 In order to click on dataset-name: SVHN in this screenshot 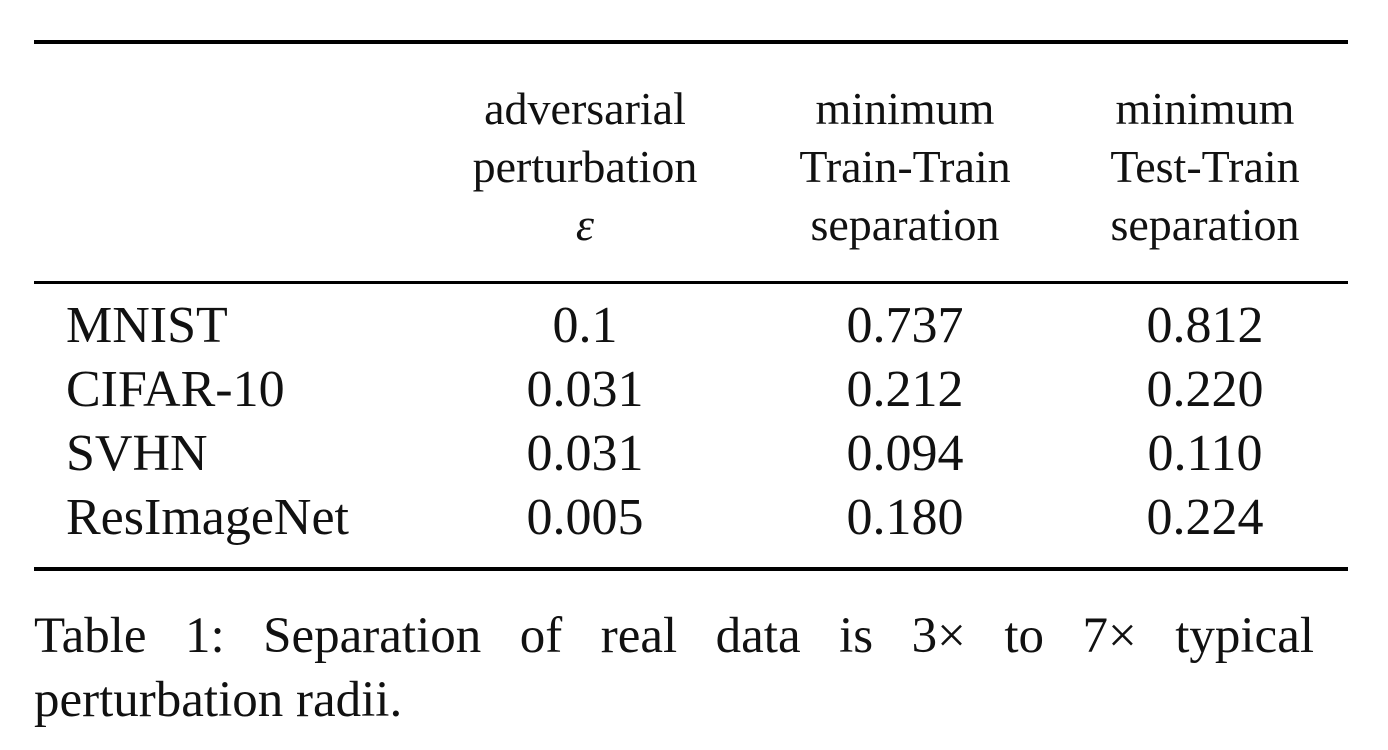, I will do `click(137, 453)`.